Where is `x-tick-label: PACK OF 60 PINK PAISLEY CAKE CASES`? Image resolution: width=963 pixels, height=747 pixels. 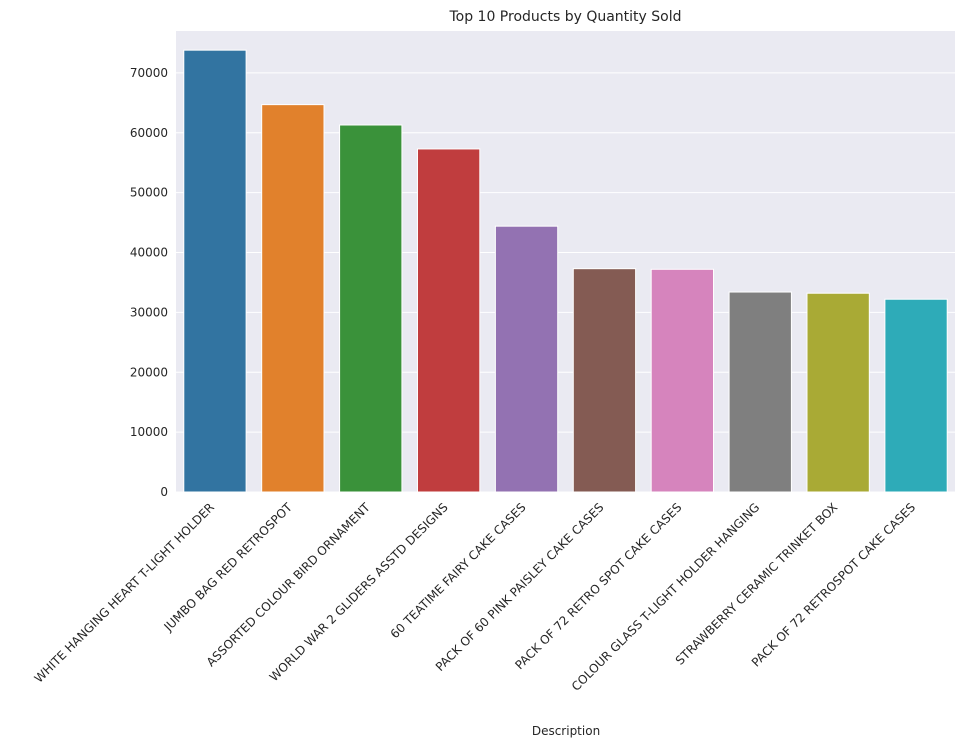 x-tick-label: PACK OF 60 PINK PAISLEY CAKE CASES is located at coordinates (520, 587).